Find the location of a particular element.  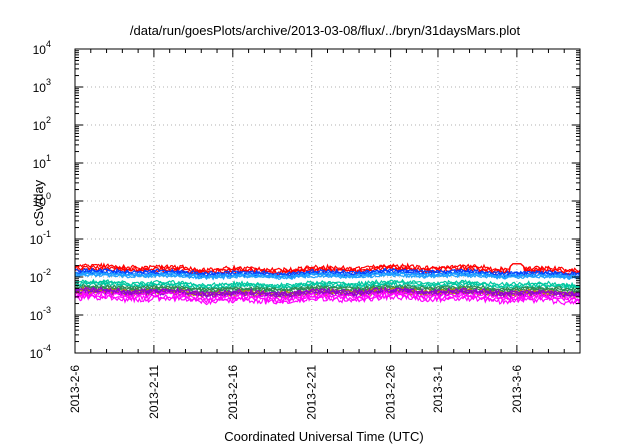

y-tick-label: 10⁻⁴ is located at coordinates (40, 352).